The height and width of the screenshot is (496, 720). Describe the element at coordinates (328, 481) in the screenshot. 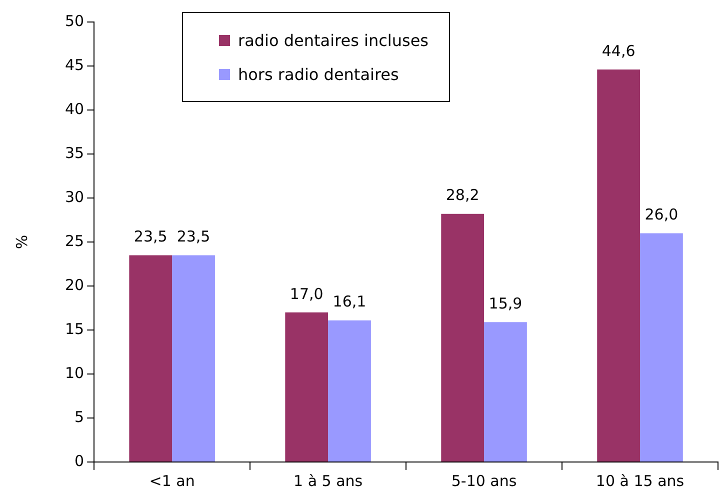

I see `x-tick-label: 1 à 5 ans` at that location.